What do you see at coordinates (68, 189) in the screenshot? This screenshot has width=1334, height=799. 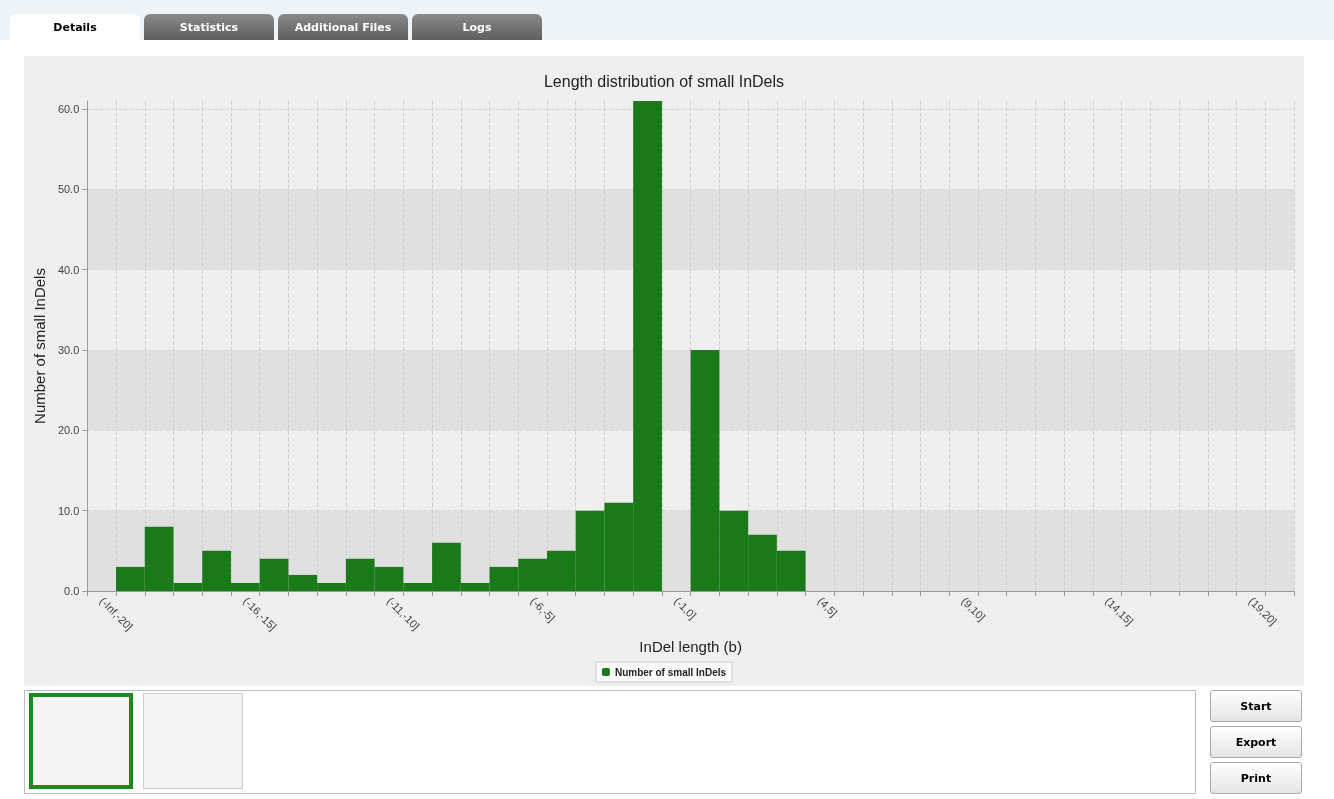 I see `y-tick-label: 50.0` at bounding box center [68, 189].